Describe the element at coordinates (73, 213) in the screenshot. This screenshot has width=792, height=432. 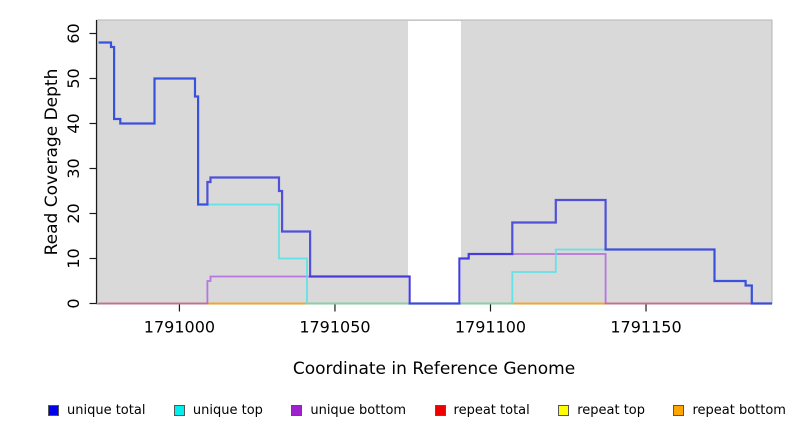
I see `y-tick-label: 20` at that location.